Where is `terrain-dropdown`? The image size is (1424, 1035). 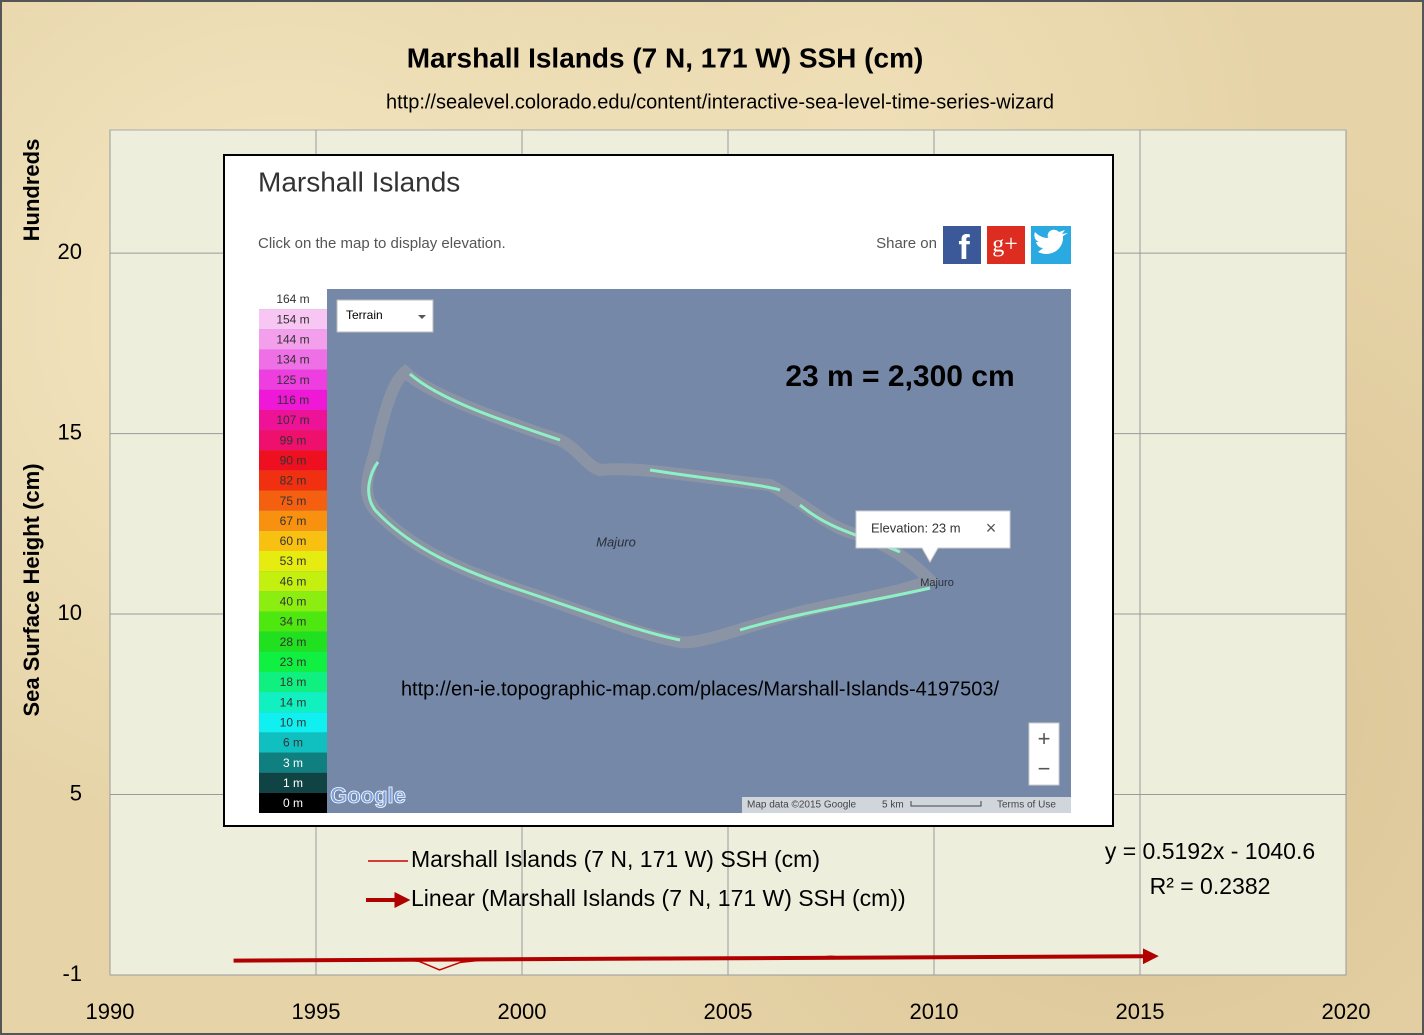
terrain-dropdown is located at coordinates (385, 316).